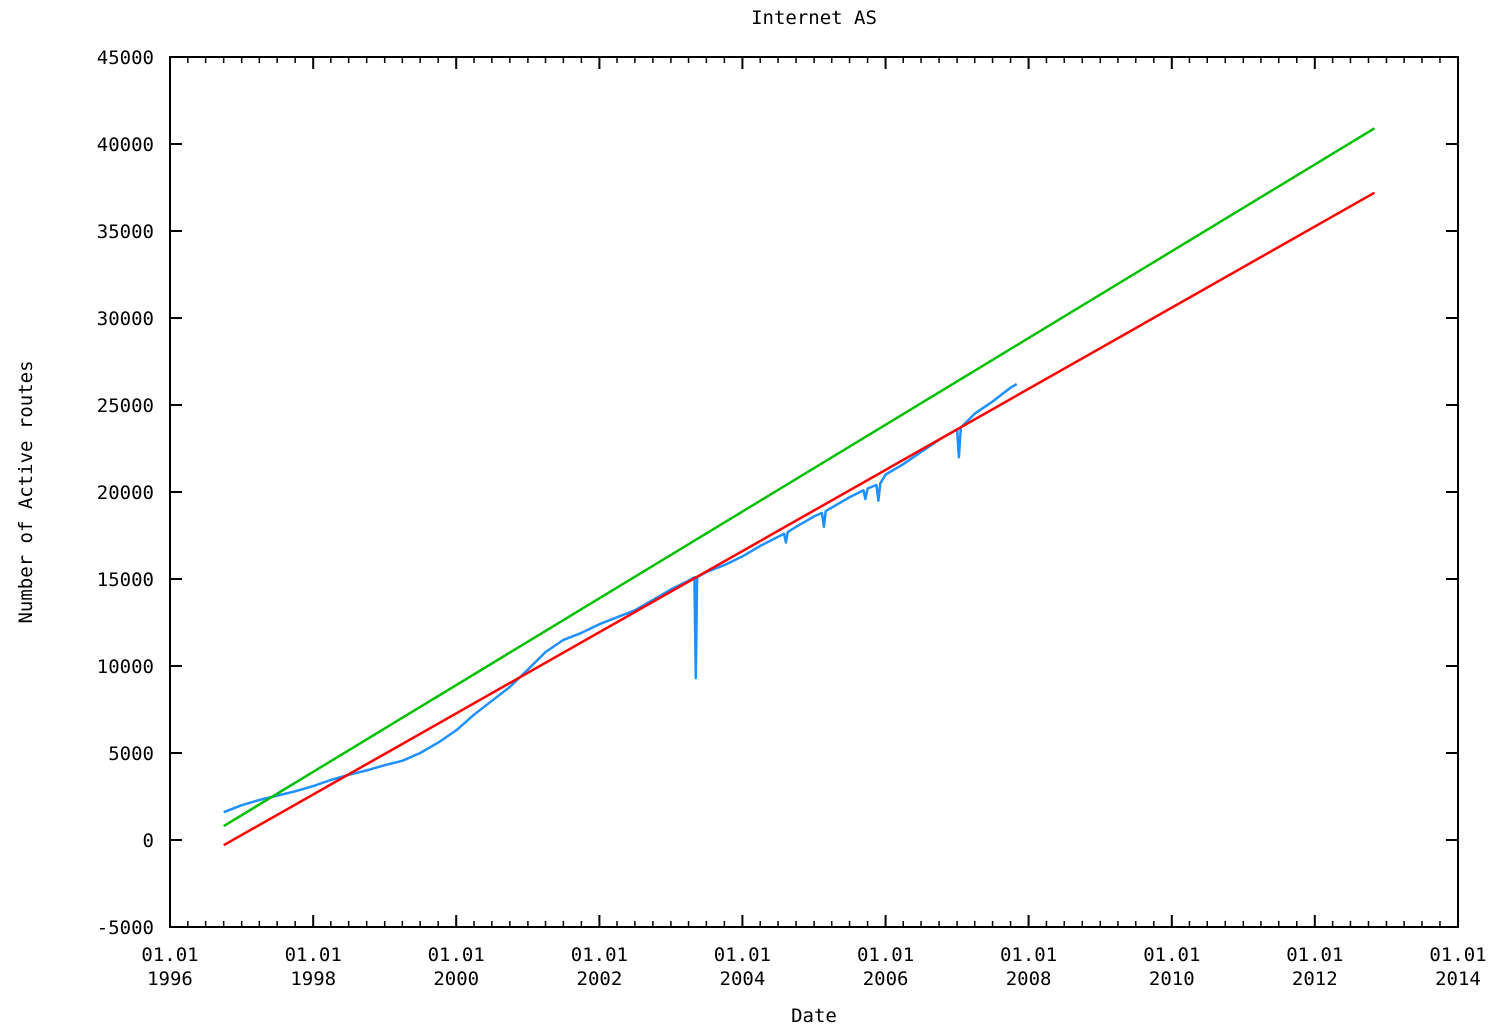 This screenshot has height=1033, width=1502. What do you see at coordinates (1458, 979) in the screenshot?
I see `x-tick-label: 2014` at bounding box center [1458, 979].